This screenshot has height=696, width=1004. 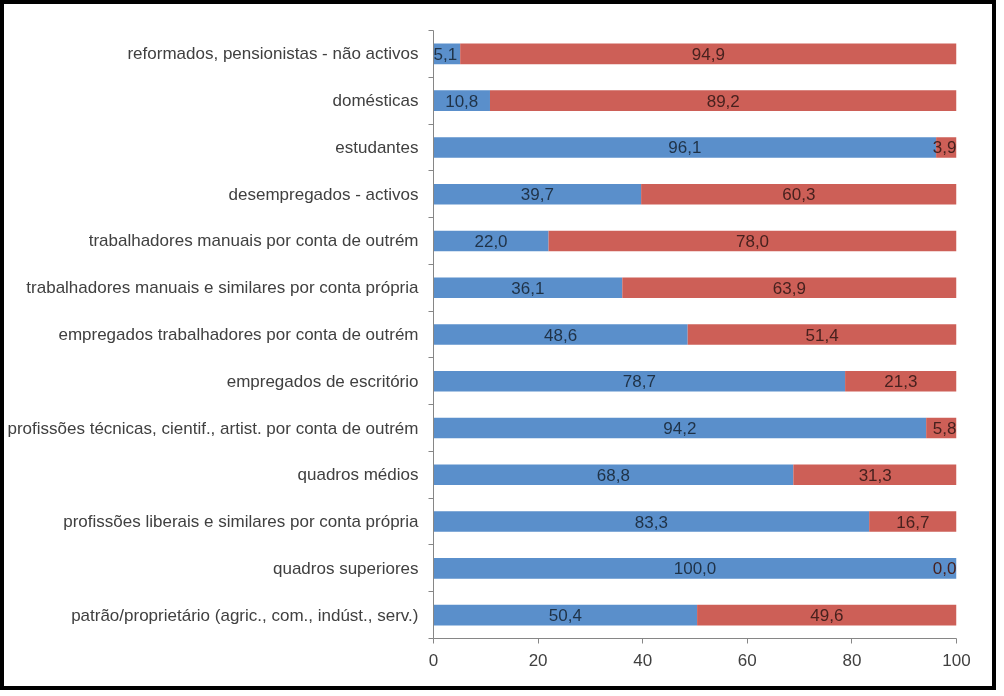 I want to click on y-tick-label: empregados de escritório, so click(x=322, y=381).